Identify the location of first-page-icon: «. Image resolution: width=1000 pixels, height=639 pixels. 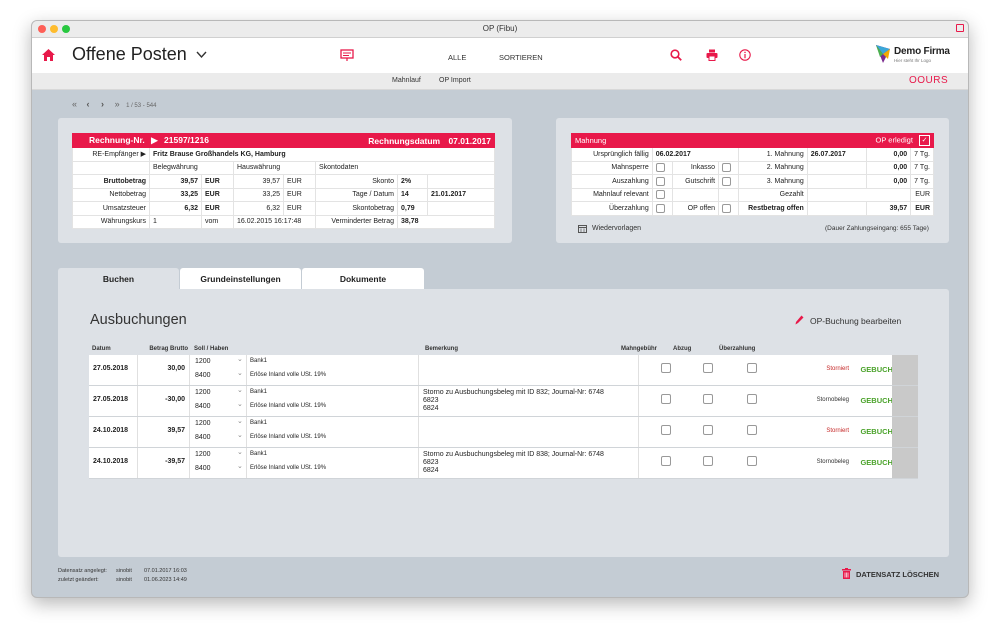
(75, 104).